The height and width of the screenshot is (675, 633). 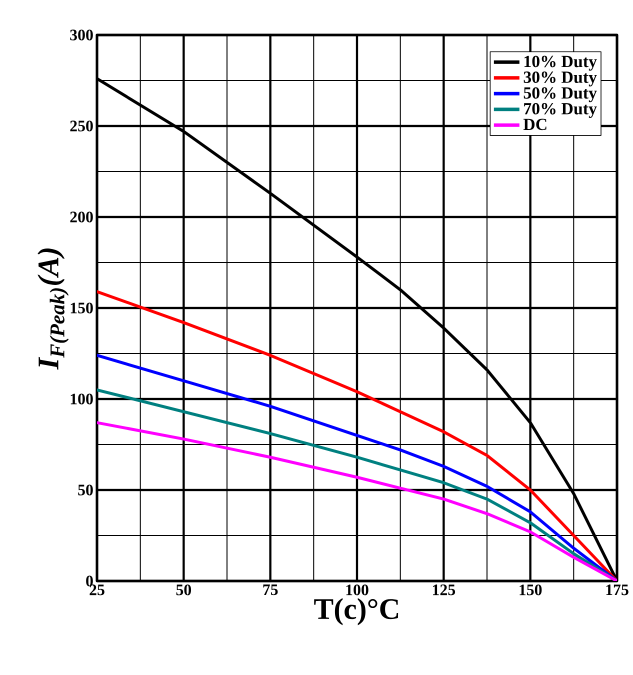 What do you see at coordinates (444, 590) in the screenshot?
I see `x-tick-label: 125` at bounding box center [444, 590].